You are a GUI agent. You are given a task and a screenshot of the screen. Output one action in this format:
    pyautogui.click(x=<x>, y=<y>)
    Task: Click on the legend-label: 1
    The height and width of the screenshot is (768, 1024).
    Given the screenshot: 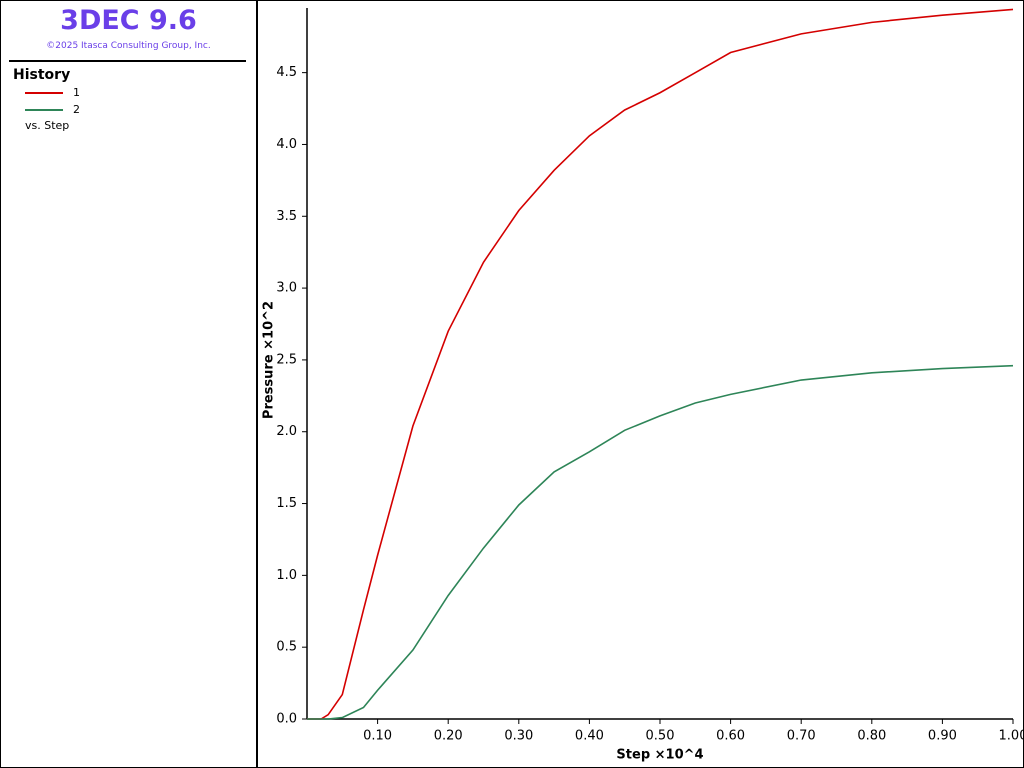 What is the action you would take?
    pyautogui.click(x=76, y=92)
    